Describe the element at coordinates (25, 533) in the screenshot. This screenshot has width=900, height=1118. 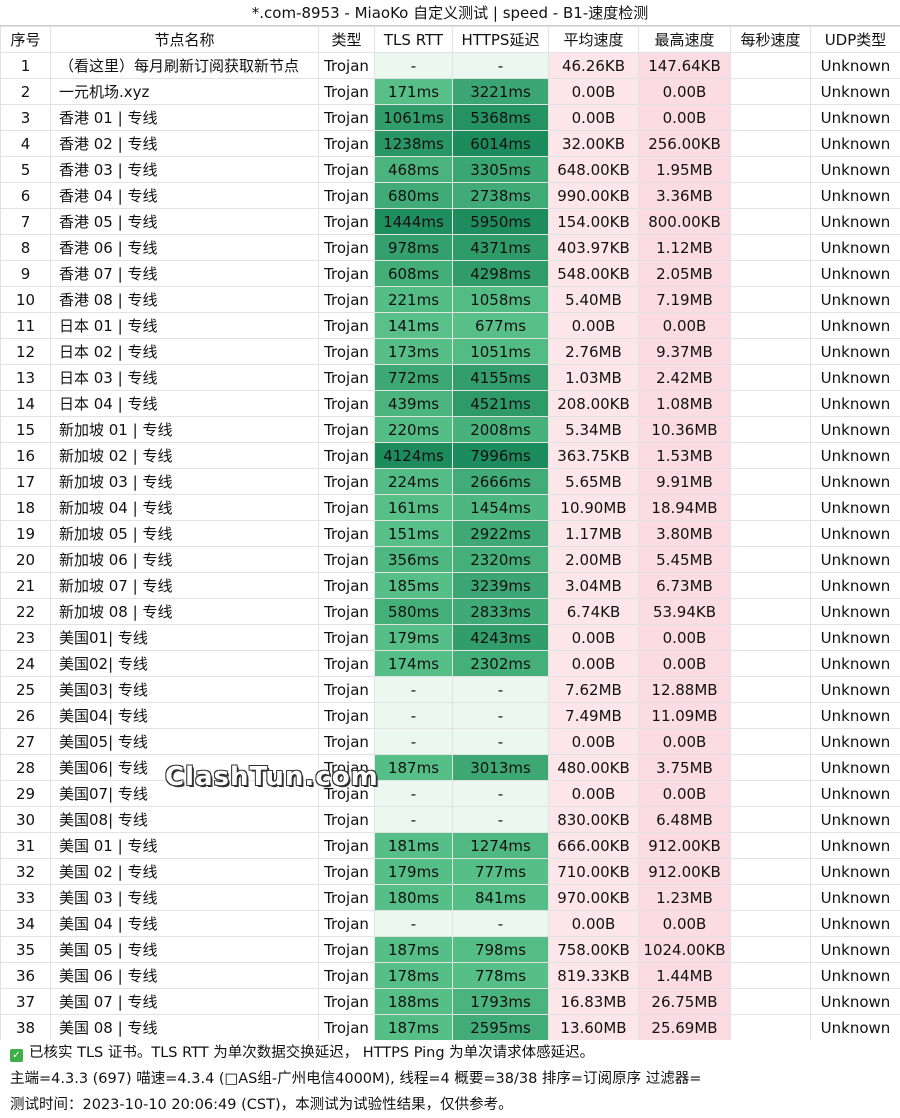
I see `cell: 19` at that location.